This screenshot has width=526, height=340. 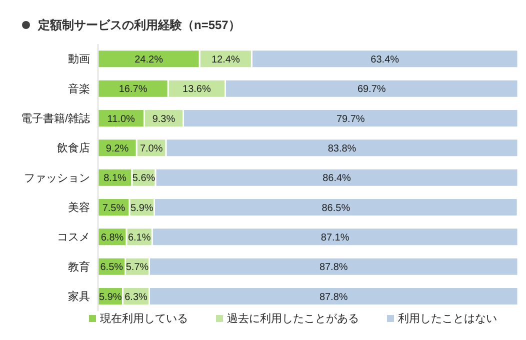 I want to click on y-tick-label: 教育, so click(x=79, y=267).